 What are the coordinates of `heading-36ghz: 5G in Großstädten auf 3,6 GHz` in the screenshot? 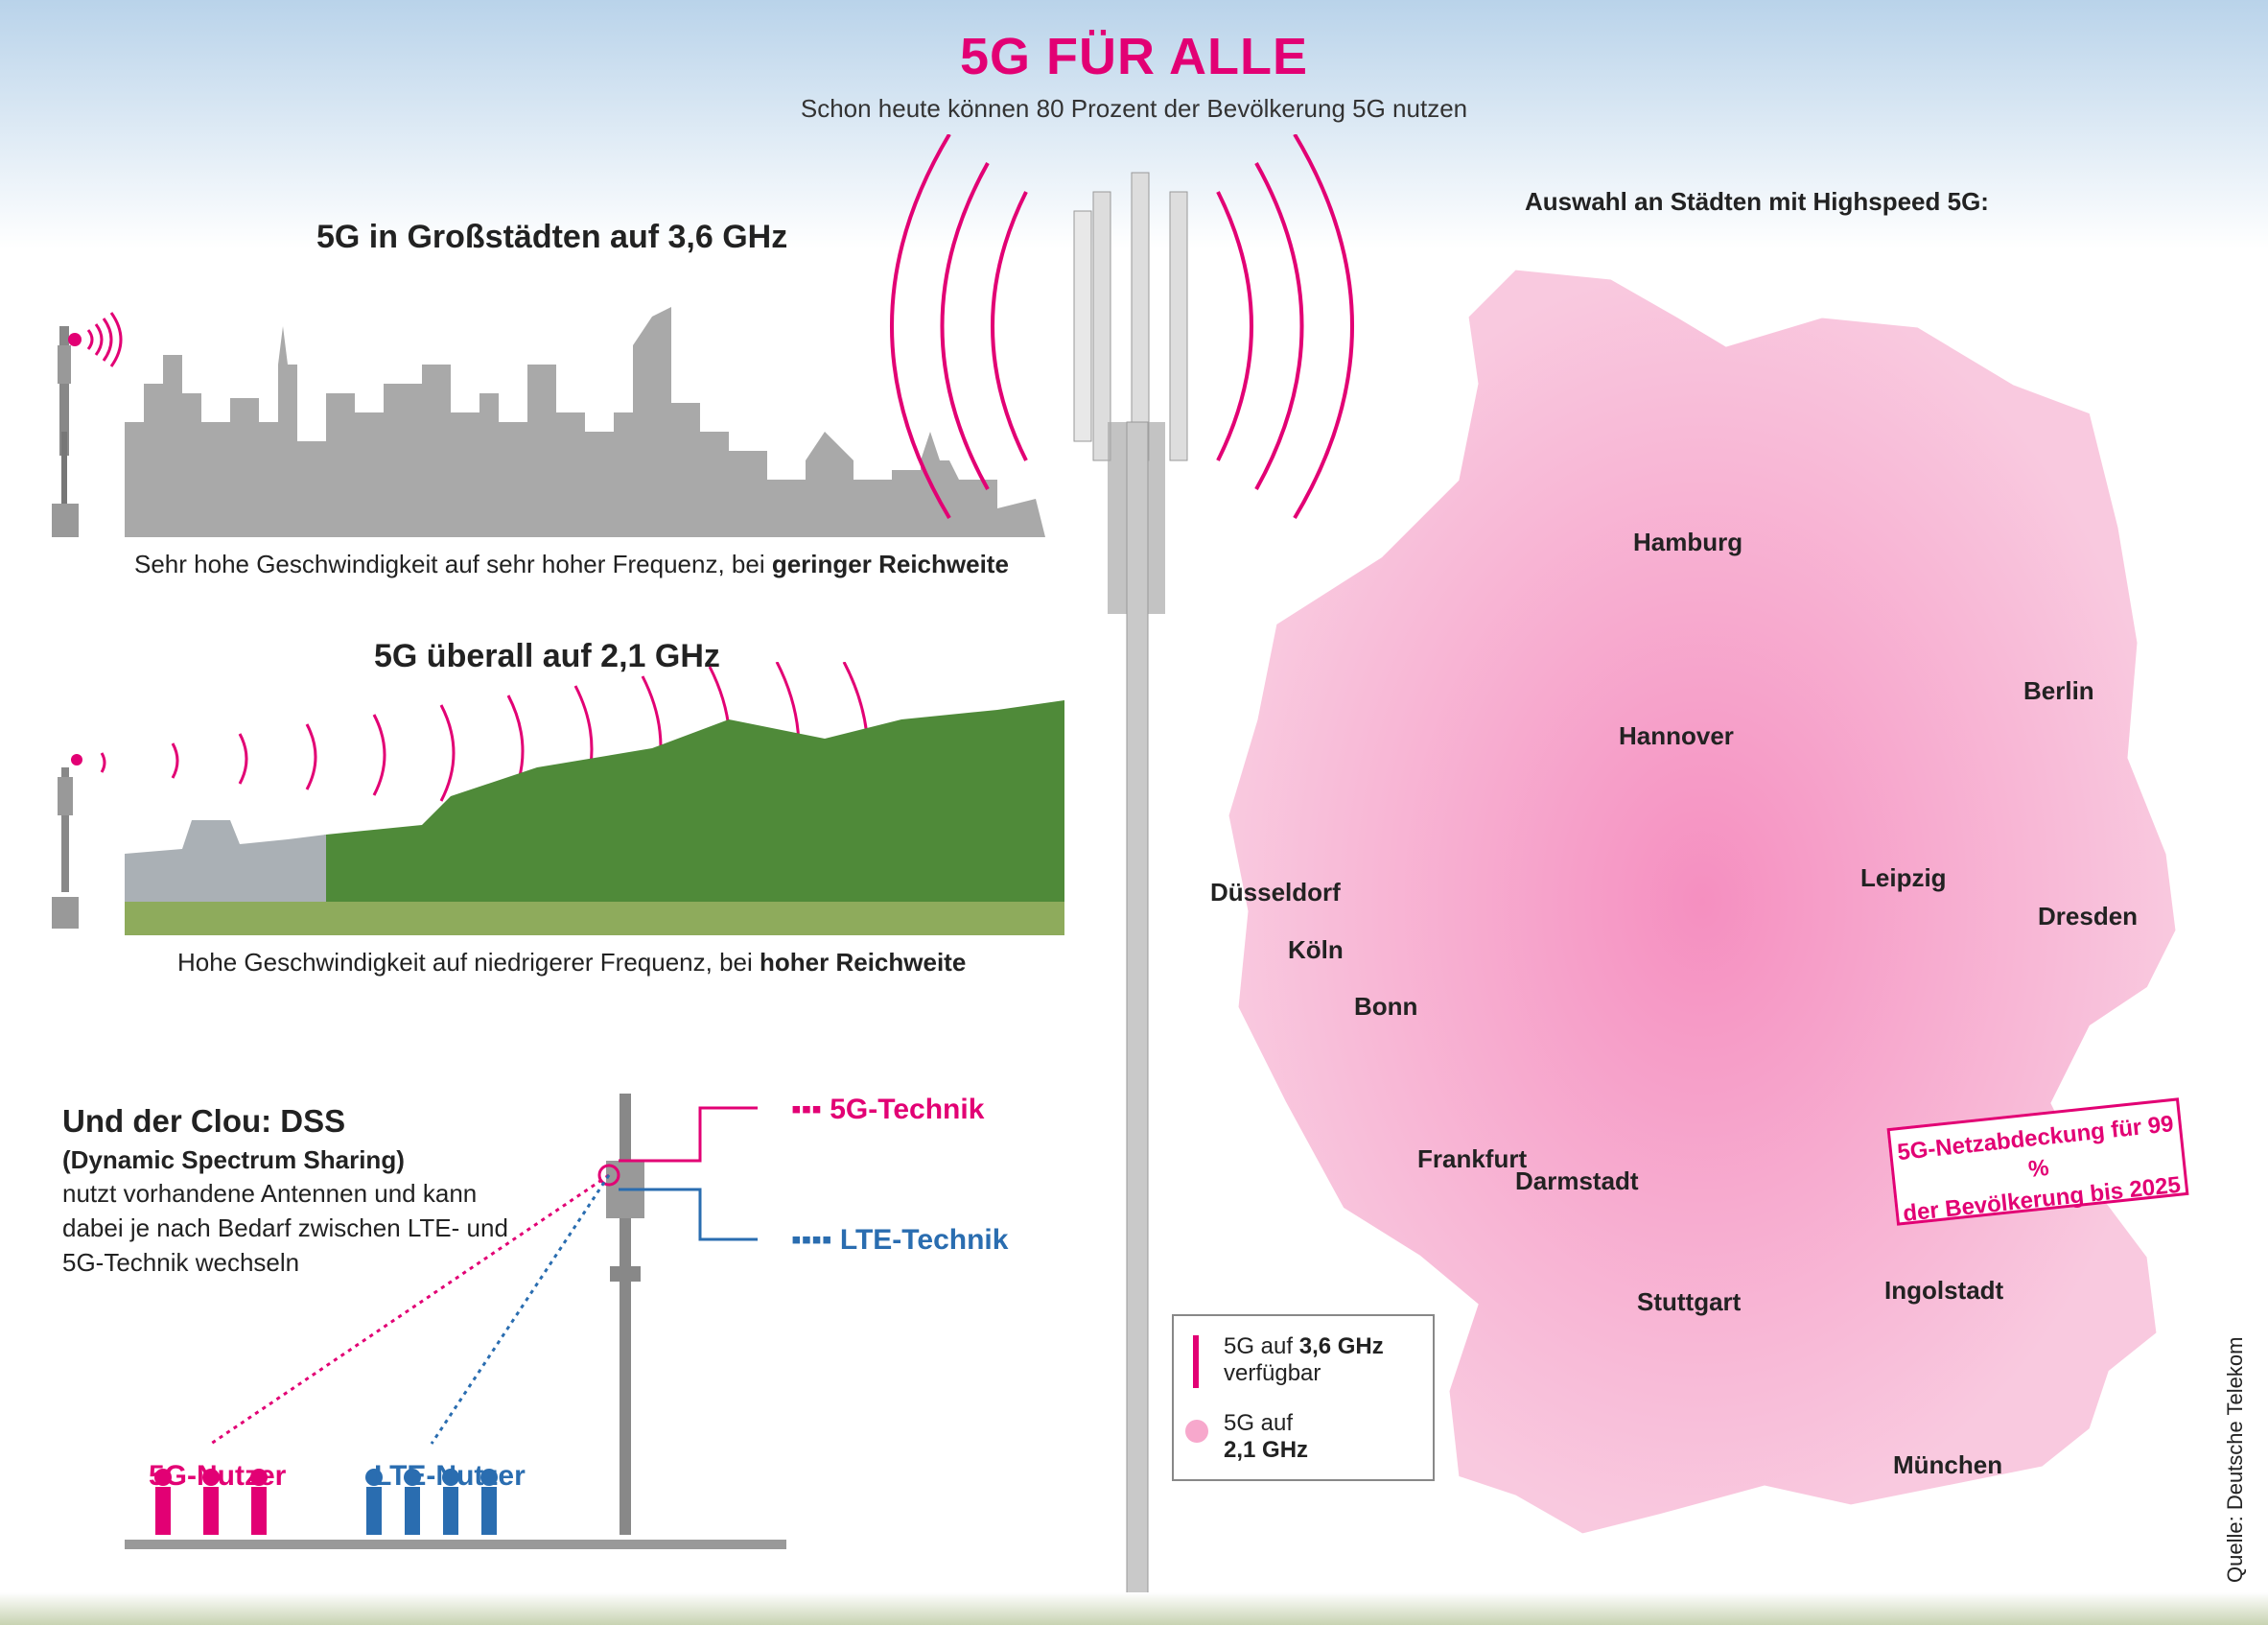 It's located at (552, 237).